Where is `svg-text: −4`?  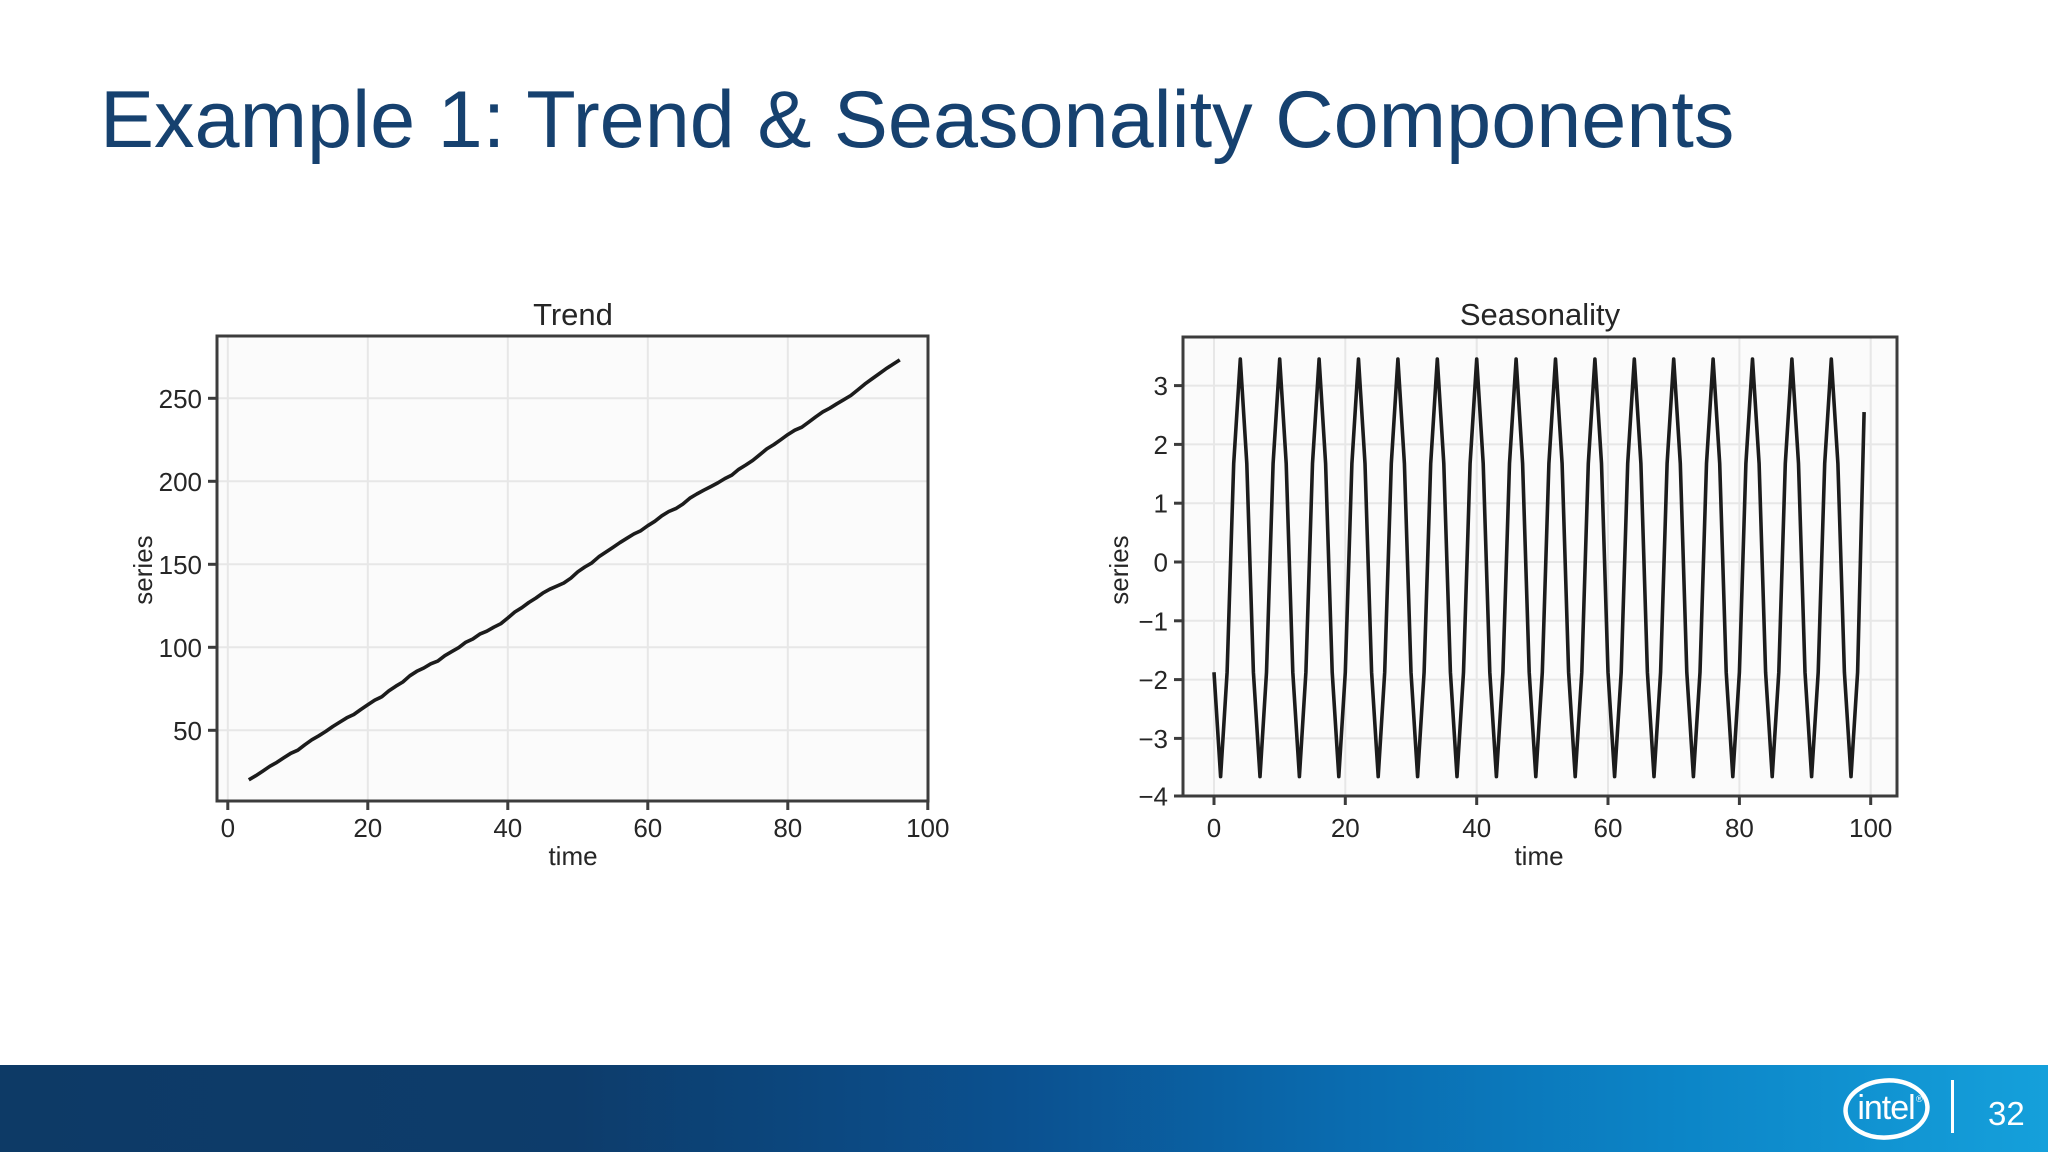 svg-text: −4 is located at coordinates (1153, 797).